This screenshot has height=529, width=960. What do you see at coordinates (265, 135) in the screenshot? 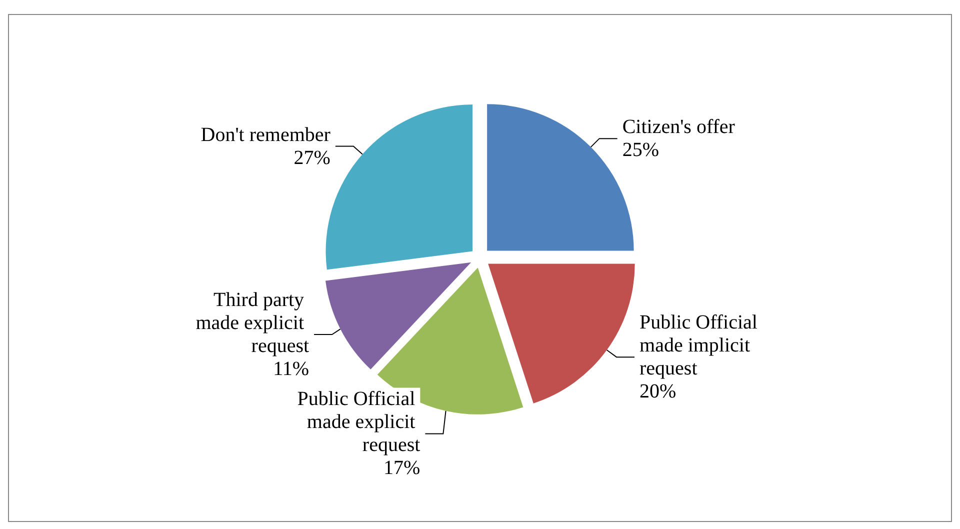
I see `slice-label: Don't remember` at bounding box center [265, 135].